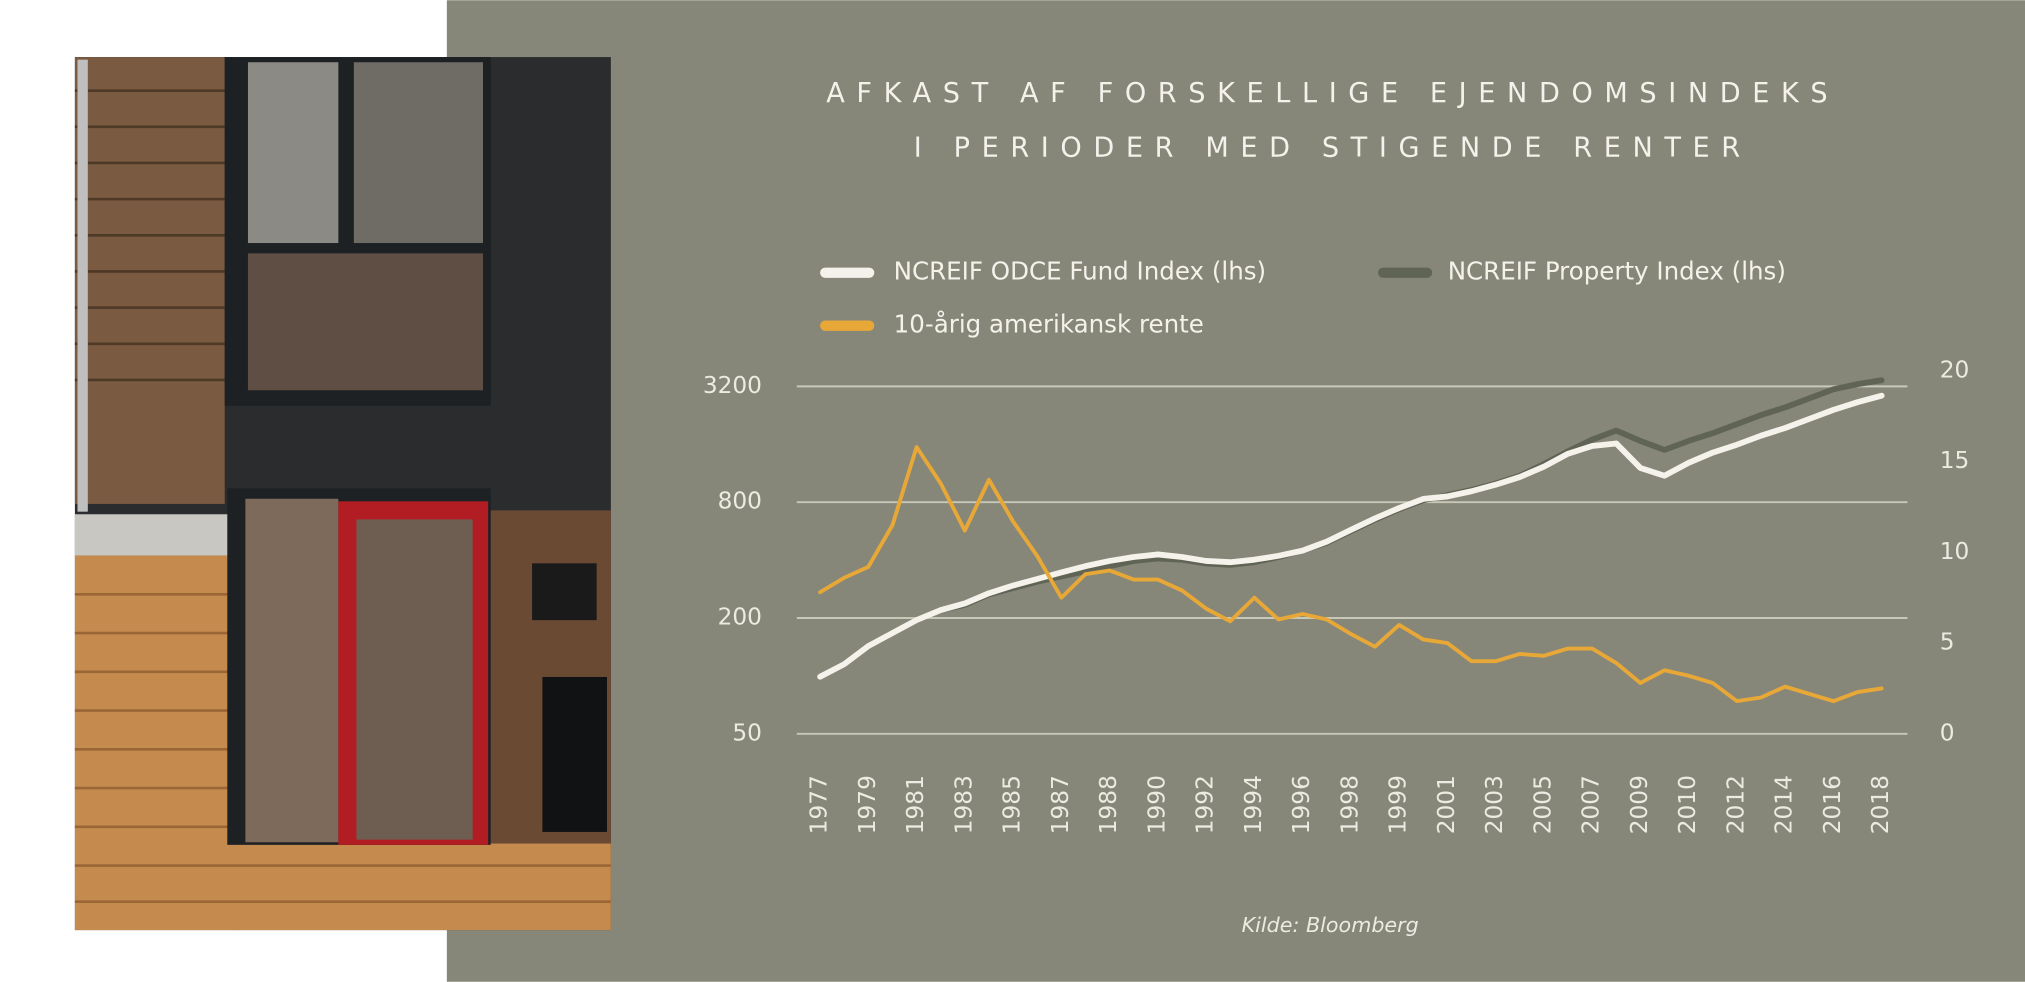 Image resolution: width=2025 pixels, height=982 pixels. What do you see at coordinates (1330, 925) in the screenshot?
I see `source-note: Kilde: Bloomberg` at bounding box center [1330, 925].